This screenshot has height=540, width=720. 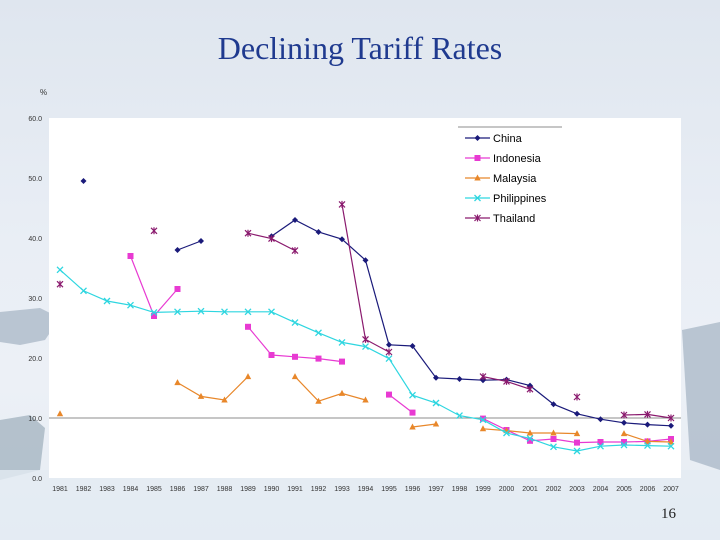 I want to click on y-tick-label: 40.0, so click(x=35, y=239).